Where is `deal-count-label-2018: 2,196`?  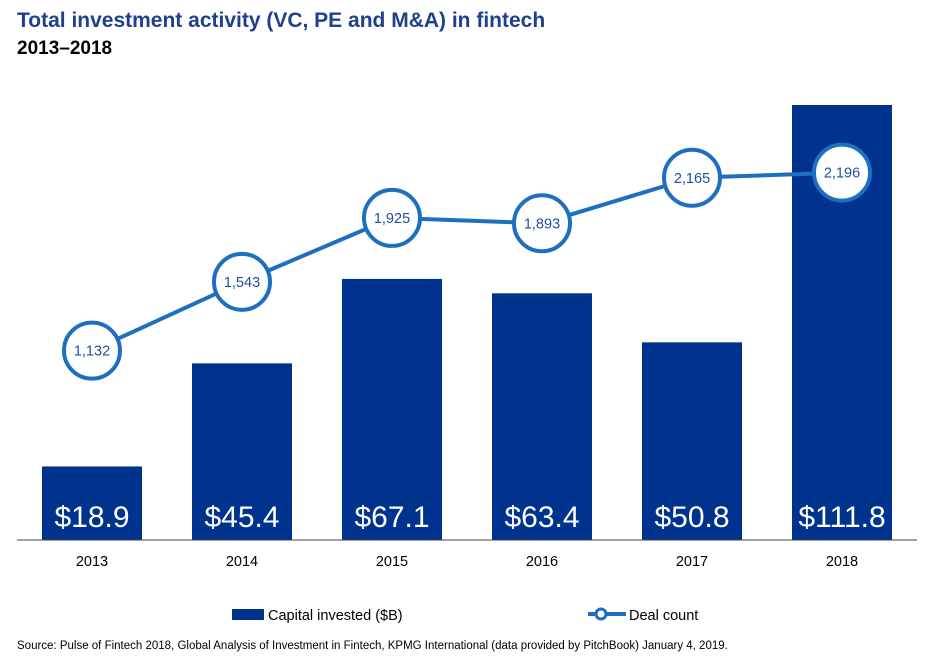 deal-count-label-2018: 2,196 is located at coordinates (842, 174).